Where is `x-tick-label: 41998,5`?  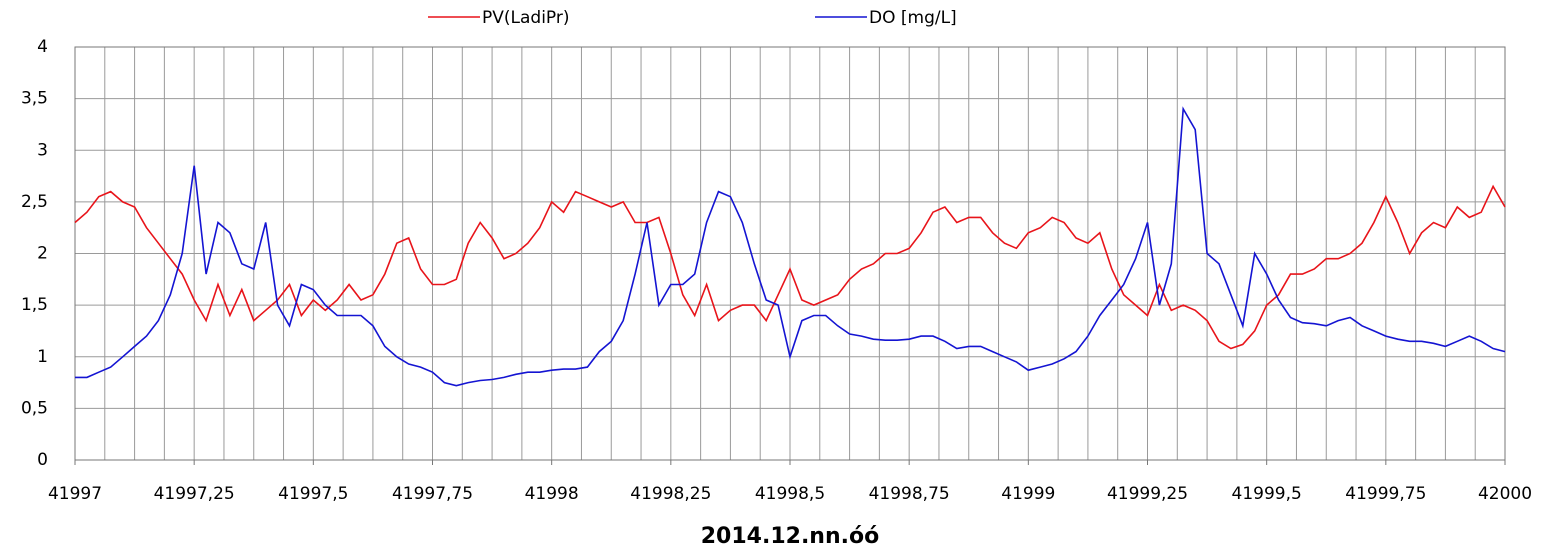 x-tick-label: 41998,5 is located at coordinates (790, 494).